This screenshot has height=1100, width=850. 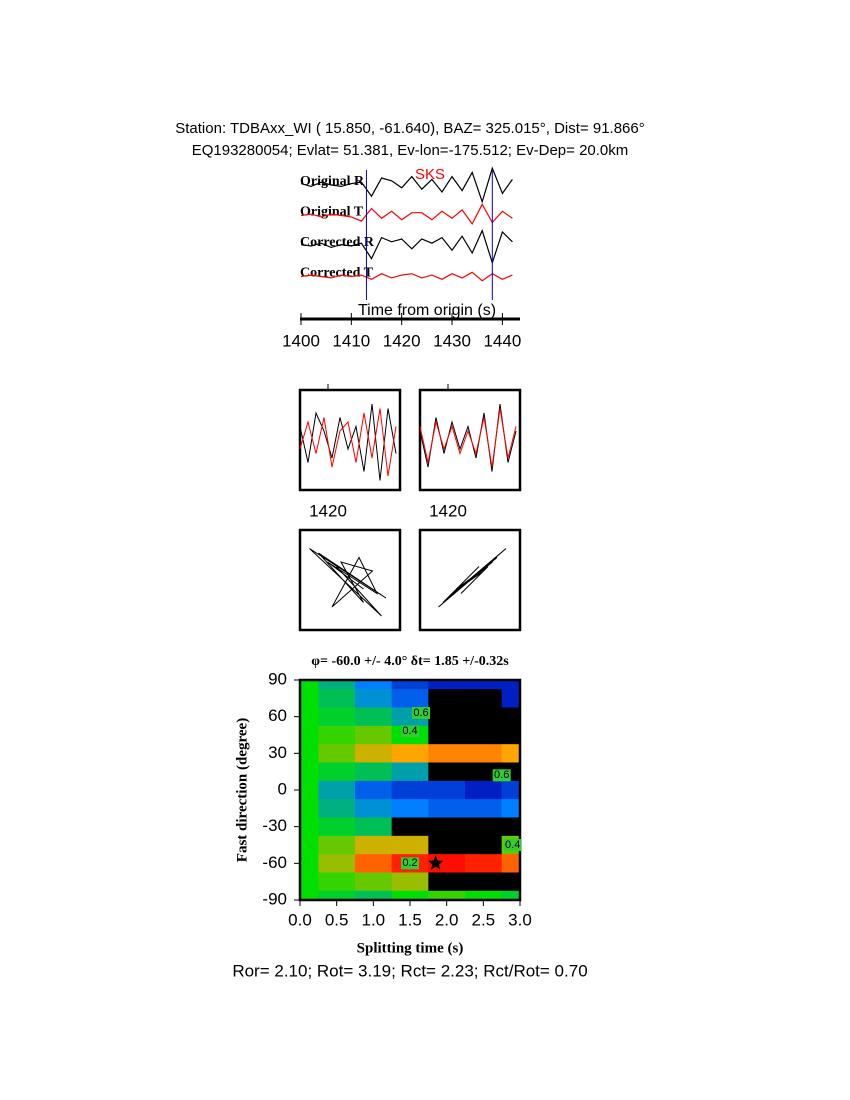 I want to click on x-tick-label: 2.5, so click(x=484, y=919).